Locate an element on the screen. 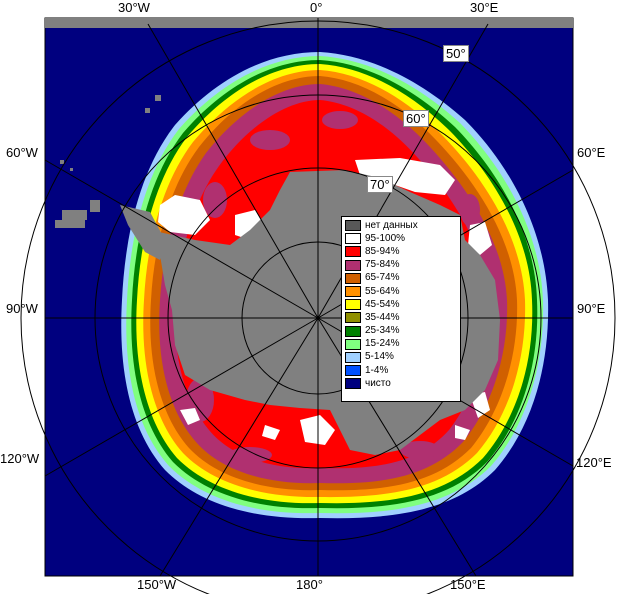 This screenshot has height=594, width=617. legend-label: 45-54% is located at coordinates (382, 304).